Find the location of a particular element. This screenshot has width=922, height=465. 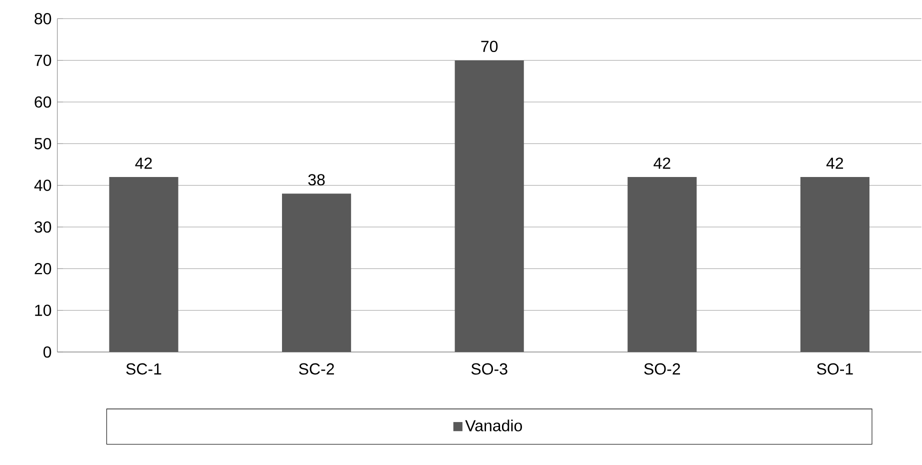

x-tick-label: SO-3 is located at coordinates (489, 369).